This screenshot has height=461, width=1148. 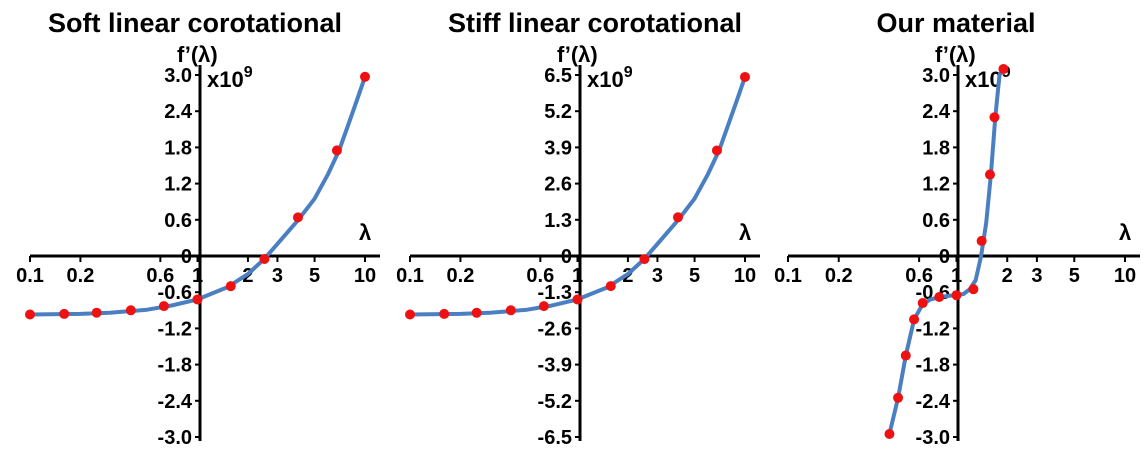 What do you see at coordinates (558, 76) in the screenshot?
I see `y-tick-label: 6.5` at bounding box center [558, 76].